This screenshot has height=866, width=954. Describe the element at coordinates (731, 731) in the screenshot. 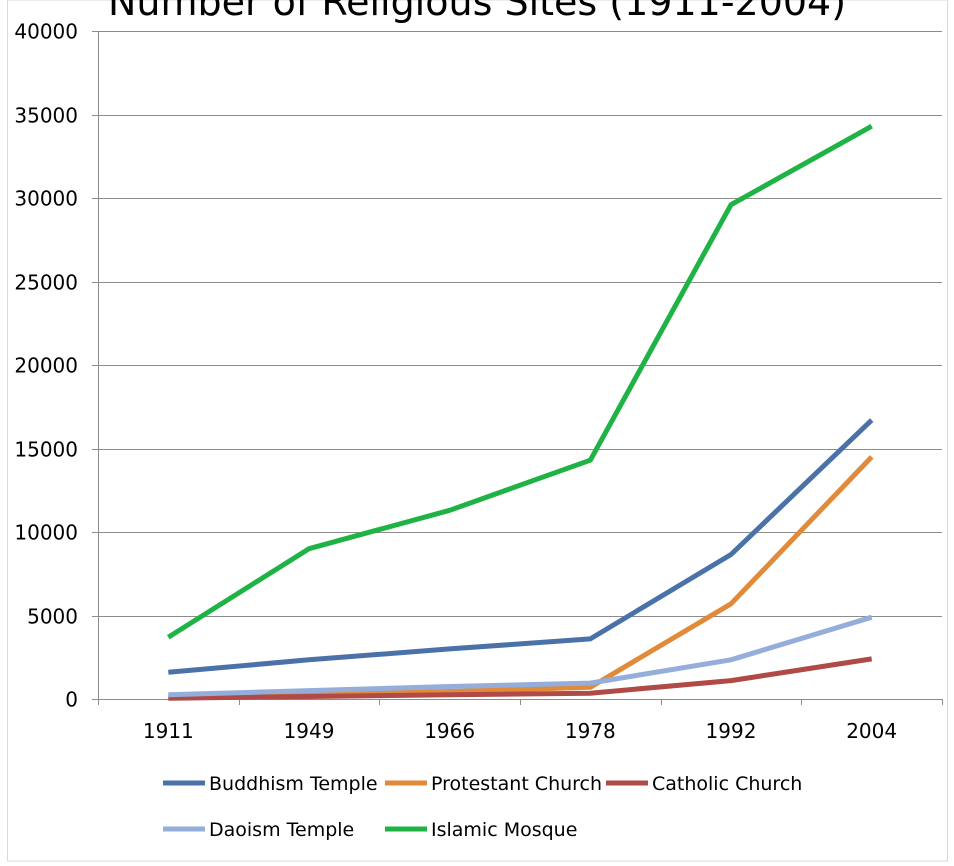

I see `x-tick-label: 1992` at that location.